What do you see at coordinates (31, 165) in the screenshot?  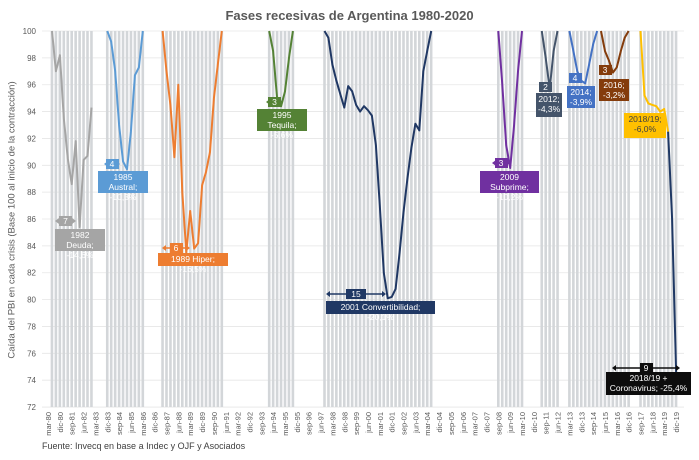 I see `y-tick-label: 90` at bounding box center [31, 165].